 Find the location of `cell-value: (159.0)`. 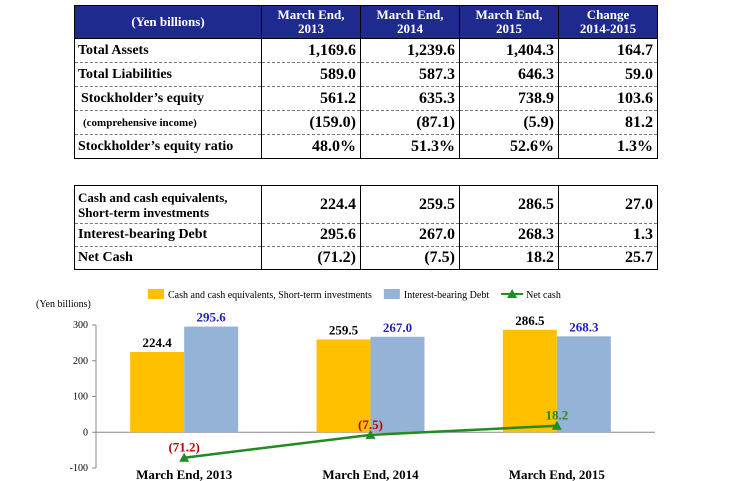

cell-value: (159.0) is located at coordinates (311, 122).